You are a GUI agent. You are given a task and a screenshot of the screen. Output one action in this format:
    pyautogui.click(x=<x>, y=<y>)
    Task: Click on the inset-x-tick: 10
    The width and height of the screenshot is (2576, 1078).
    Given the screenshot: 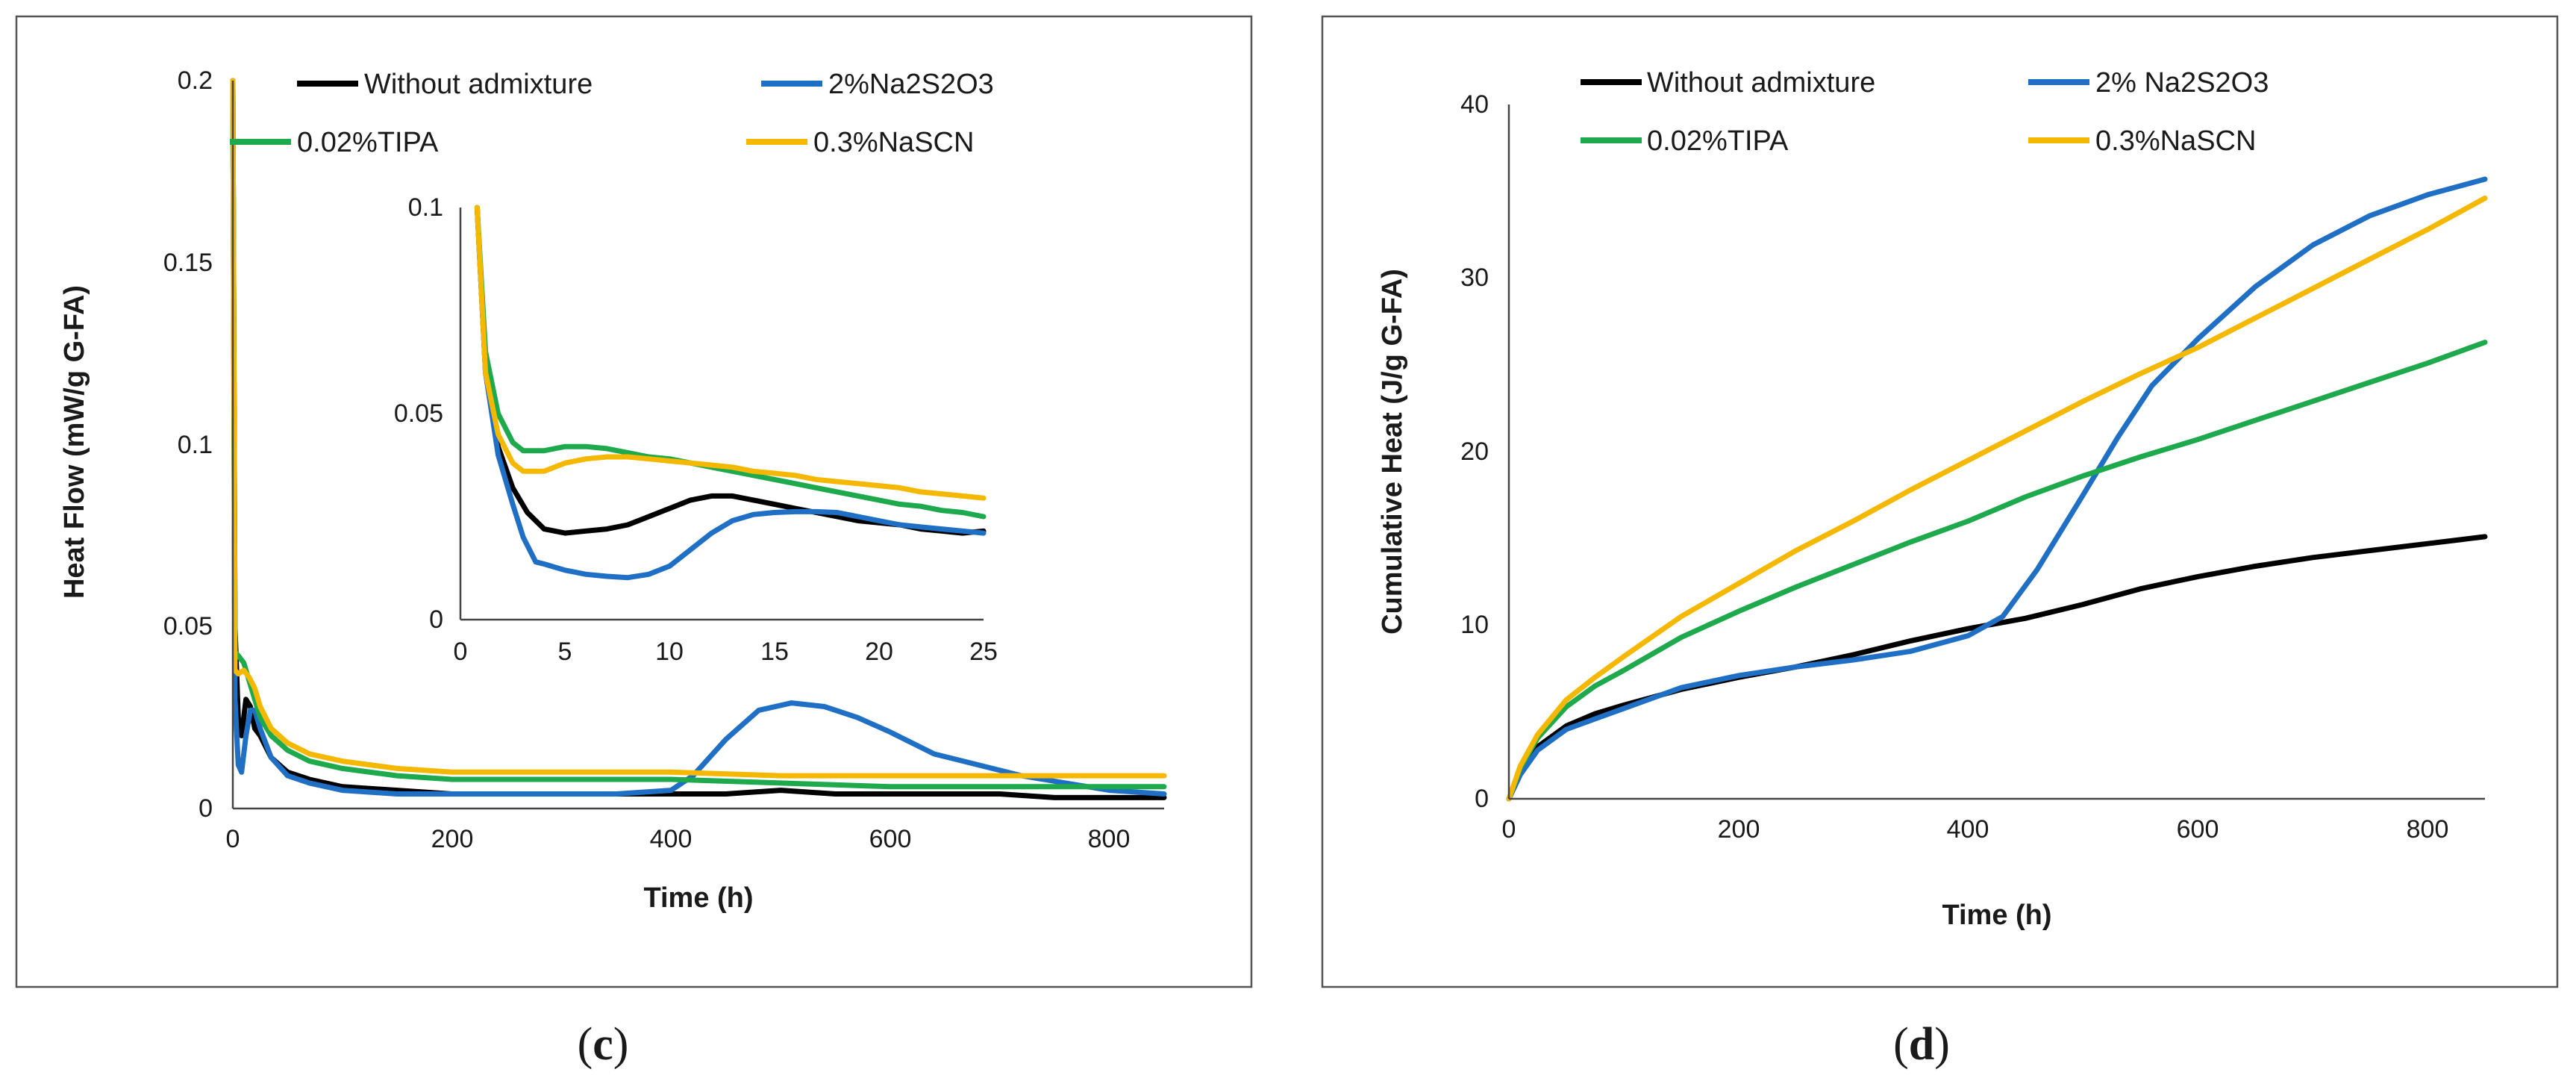 What is the action you would take?
    pyautogui.click(x=669, y=652)
    